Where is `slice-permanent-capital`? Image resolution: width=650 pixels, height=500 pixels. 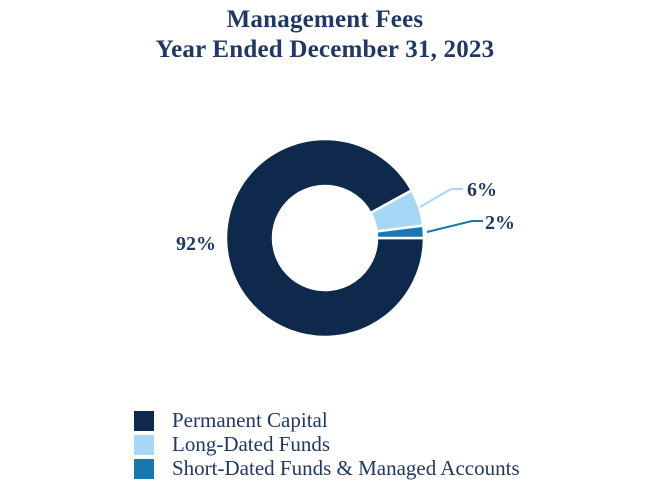
slice-permanent-capital is located at coordinates (325, 238).